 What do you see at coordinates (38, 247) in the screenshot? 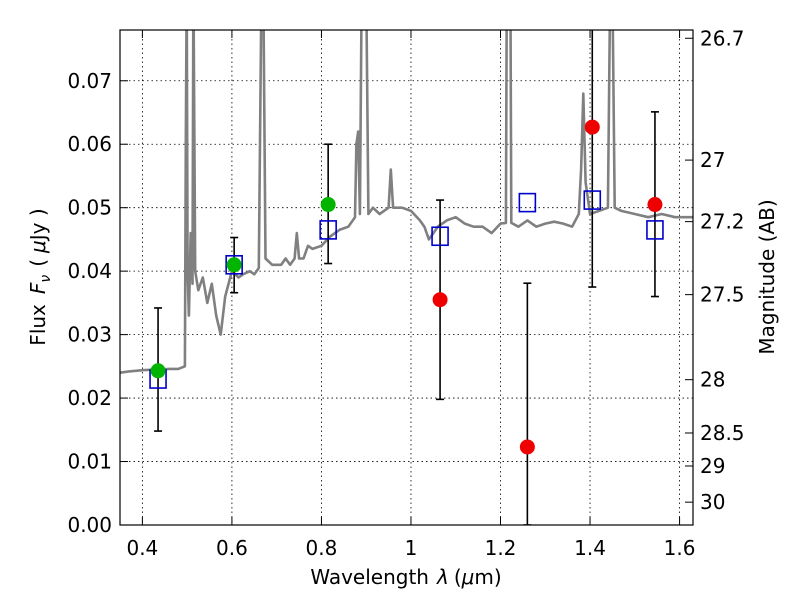
I see `y-axis-title-mu: μ` at bounding box center [38, 247].